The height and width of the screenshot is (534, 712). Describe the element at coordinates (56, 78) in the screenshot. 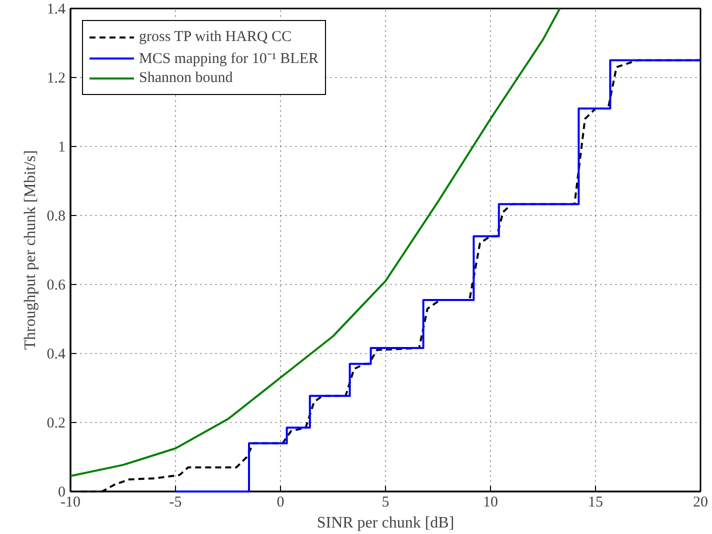

I see `y-tick-label: 1.2` at that location.